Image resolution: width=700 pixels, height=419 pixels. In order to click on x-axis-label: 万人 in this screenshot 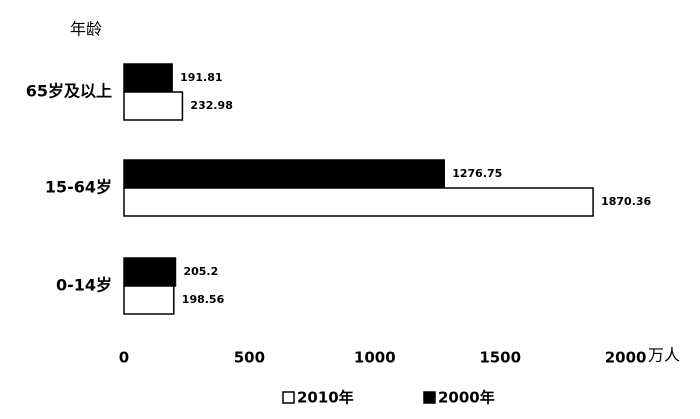, I will do `click(664, 355)`.